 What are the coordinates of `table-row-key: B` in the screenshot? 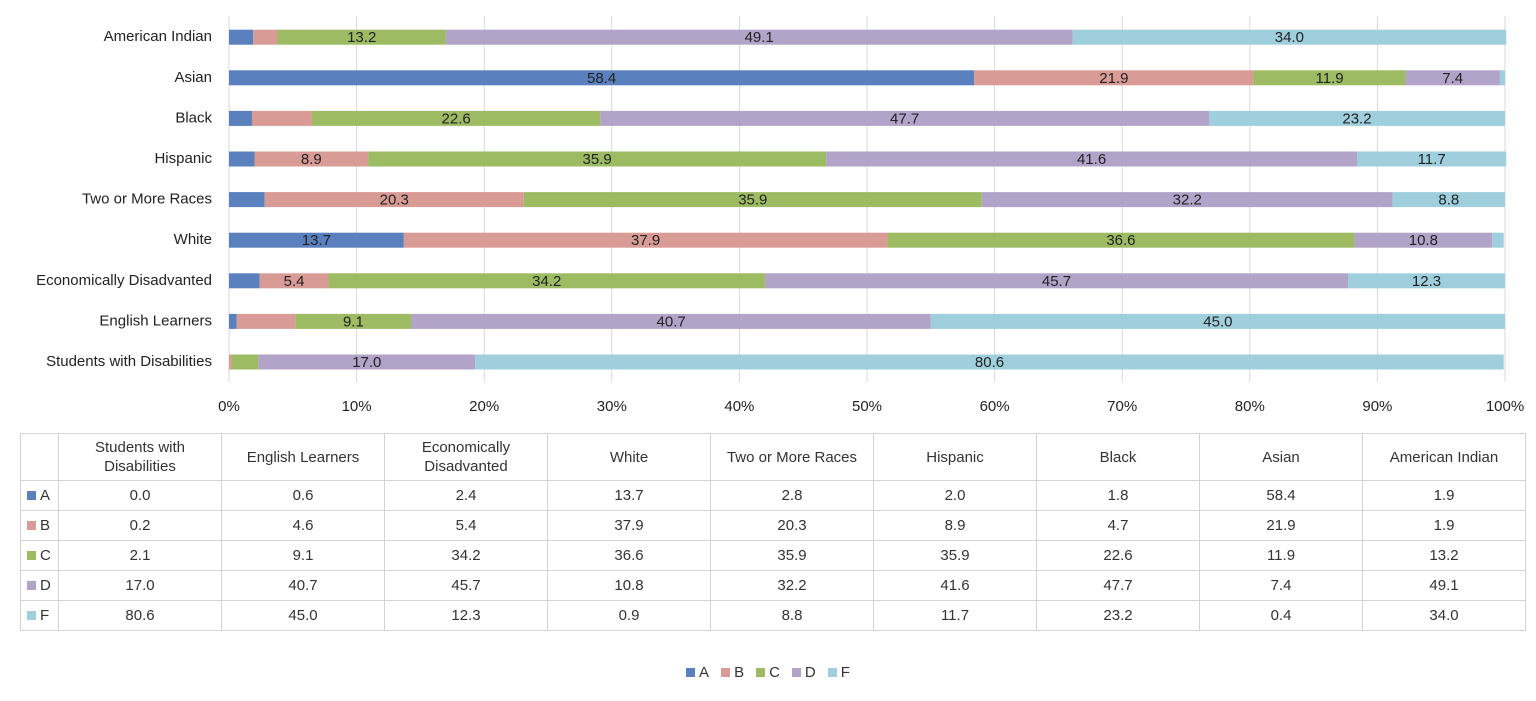 It's located at (39, 525).